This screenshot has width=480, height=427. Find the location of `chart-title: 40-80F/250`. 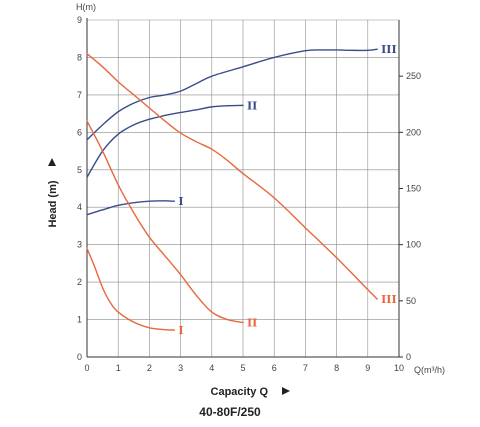

chart-title: 40-80F/250 is located at coordinates (230, 412).